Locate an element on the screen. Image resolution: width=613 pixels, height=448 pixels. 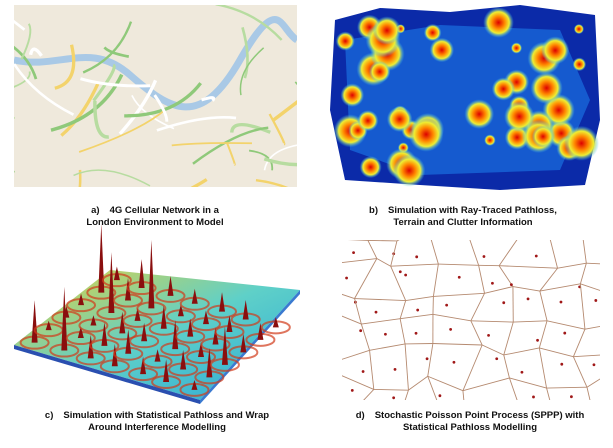
caption-label: d) is located at coordinates (360, 415).